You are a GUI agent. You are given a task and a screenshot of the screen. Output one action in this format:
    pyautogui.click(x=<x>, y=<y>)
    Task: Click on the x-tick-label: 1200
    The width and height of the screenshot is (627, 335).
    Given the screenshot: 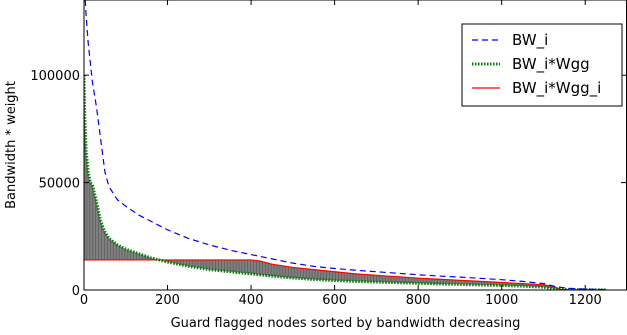 What is the action you would take?
    pyautogui.click(x=585, y=300)
    